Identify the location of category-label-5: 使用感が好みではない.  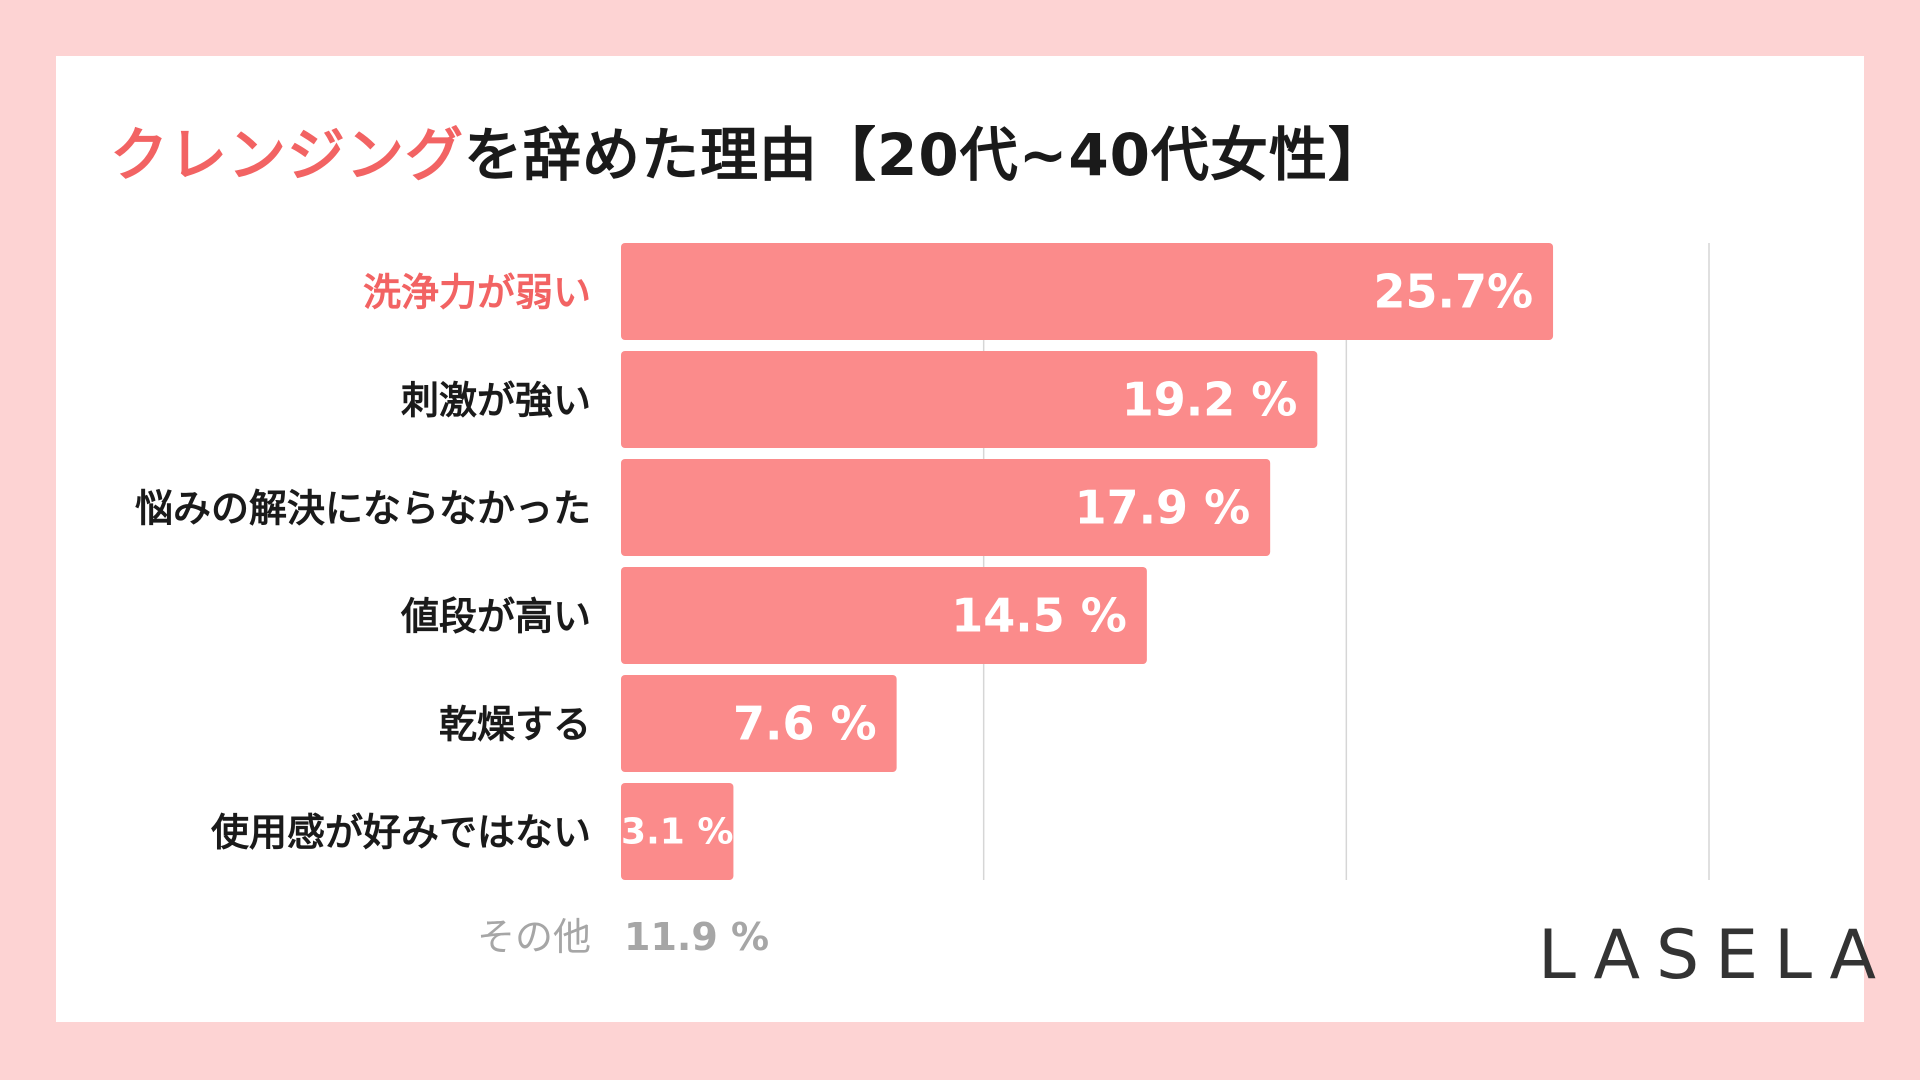
(401, 833).